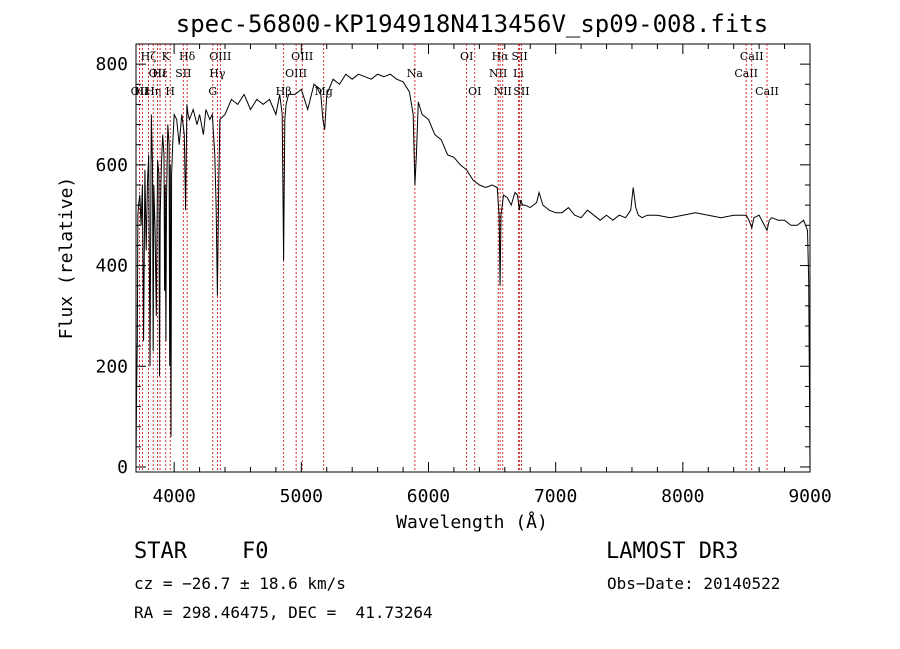 The image size is (900, 649). What do you see at coordinates (173, 496) in the screenshot?
I see `x-tick-label: 4000` at bounding box center [173, 496].